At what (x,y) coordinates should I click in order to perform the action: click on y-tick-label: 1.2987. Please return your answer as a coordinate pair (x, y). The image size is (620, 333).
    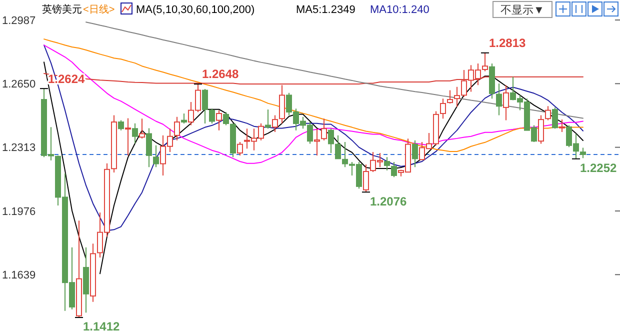
    Looking at the image, I should click on (19, 20).